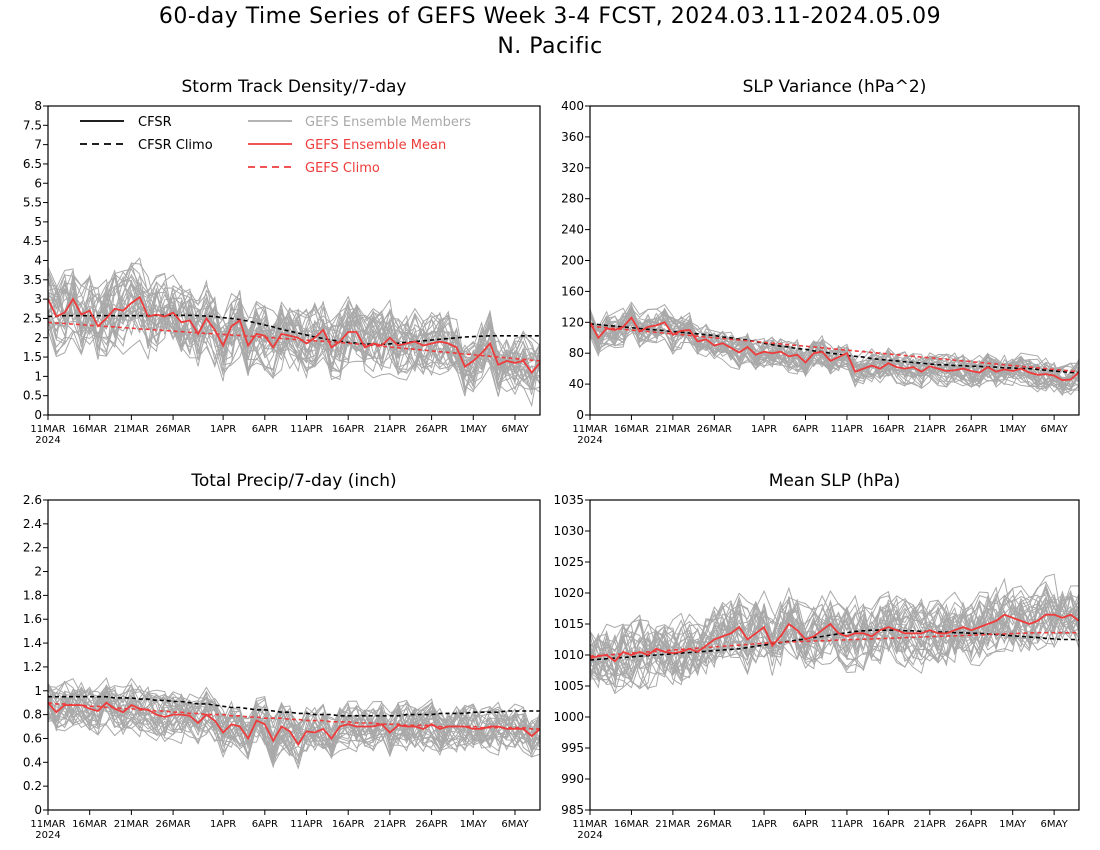 The image size is (1100, 850). What do you see at coordinates (32, 715) in the screenshot?
I see `y-tick-label: 0.8` at bounding box center [32, 715].